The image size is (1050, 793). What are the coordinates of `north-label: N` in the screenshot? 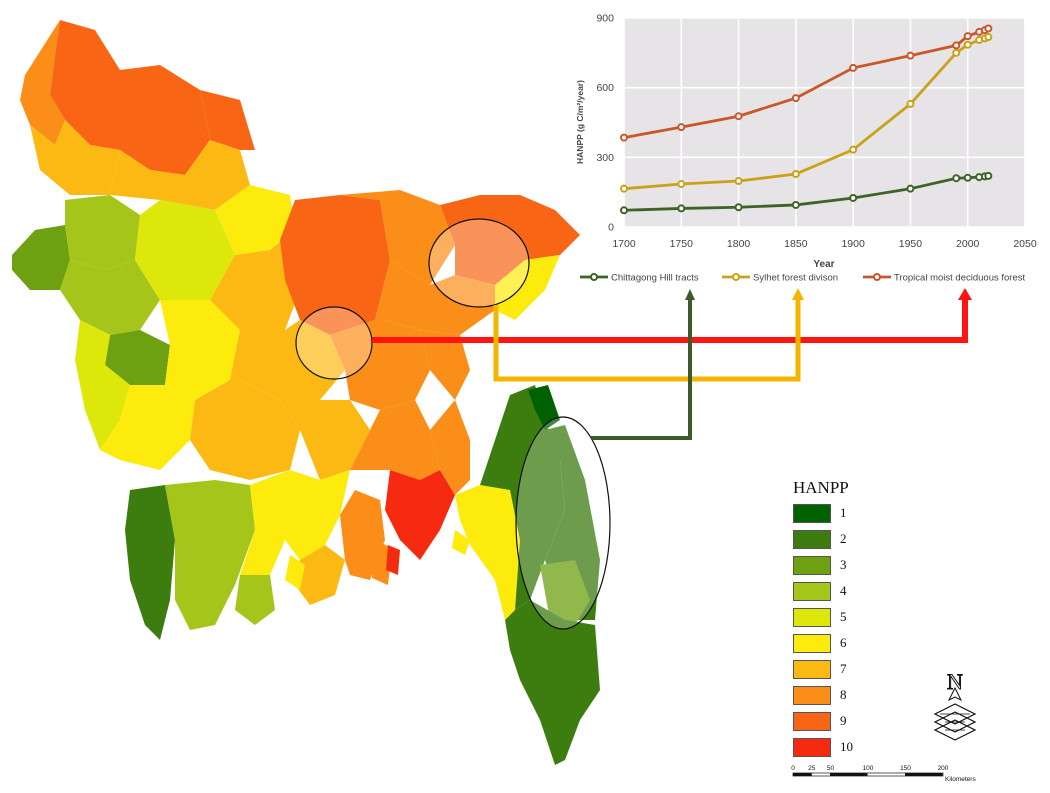 It's located at (955, 681).